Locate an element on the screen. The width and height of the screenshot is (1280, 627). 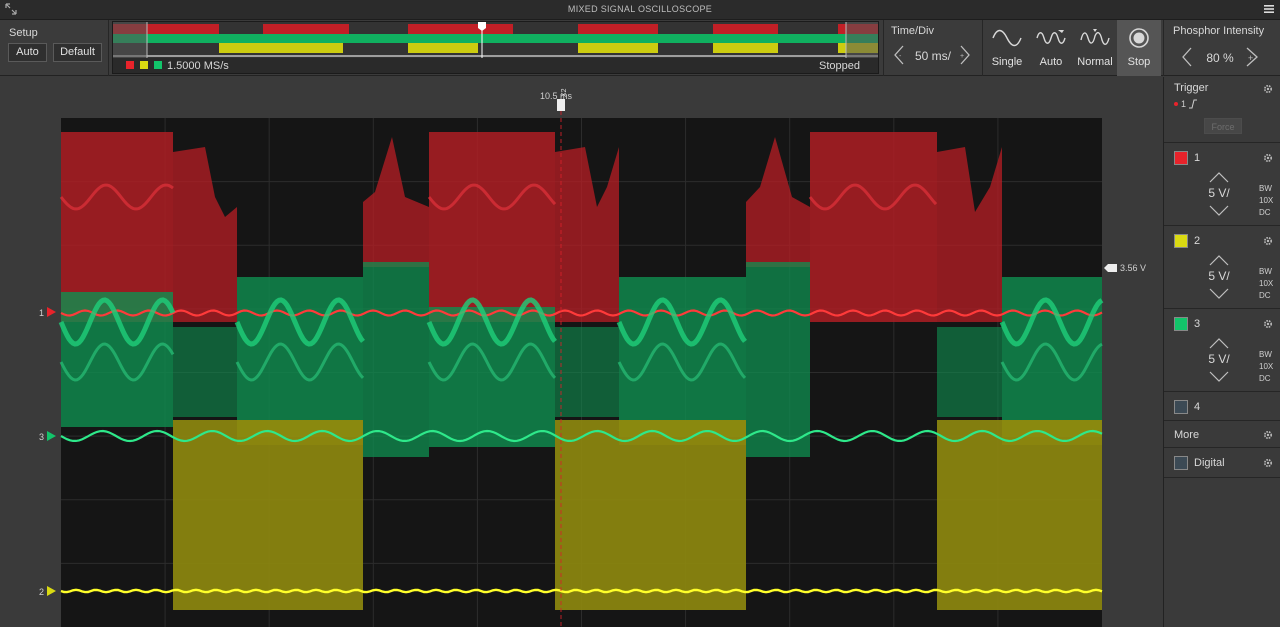
channel-3-section: 3 5 V/BW 10X DC is located at coordinates (1222, 350).